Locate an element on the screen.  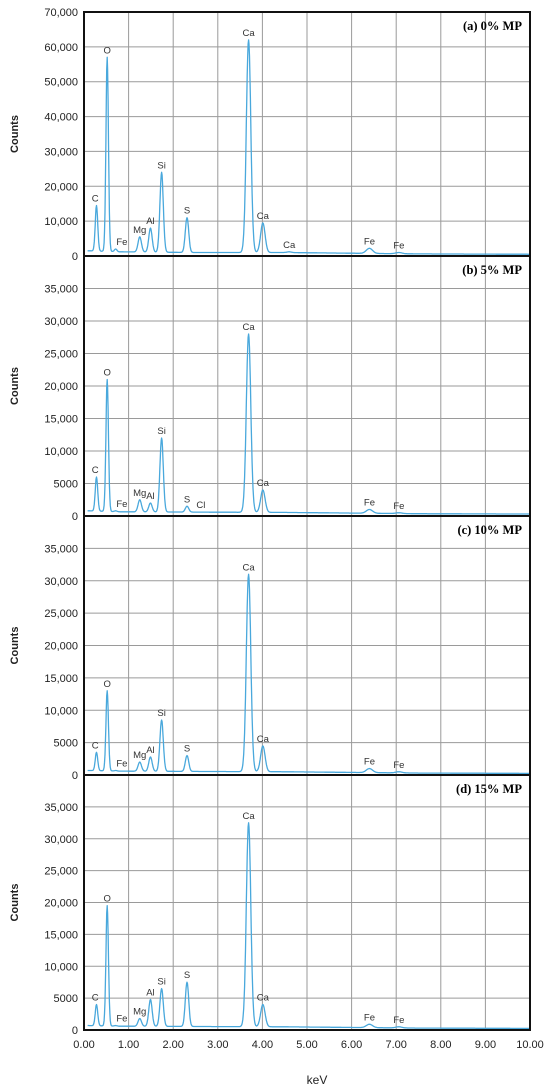
x-tick-label: 1.00 is located at coordinates (128, 1045).